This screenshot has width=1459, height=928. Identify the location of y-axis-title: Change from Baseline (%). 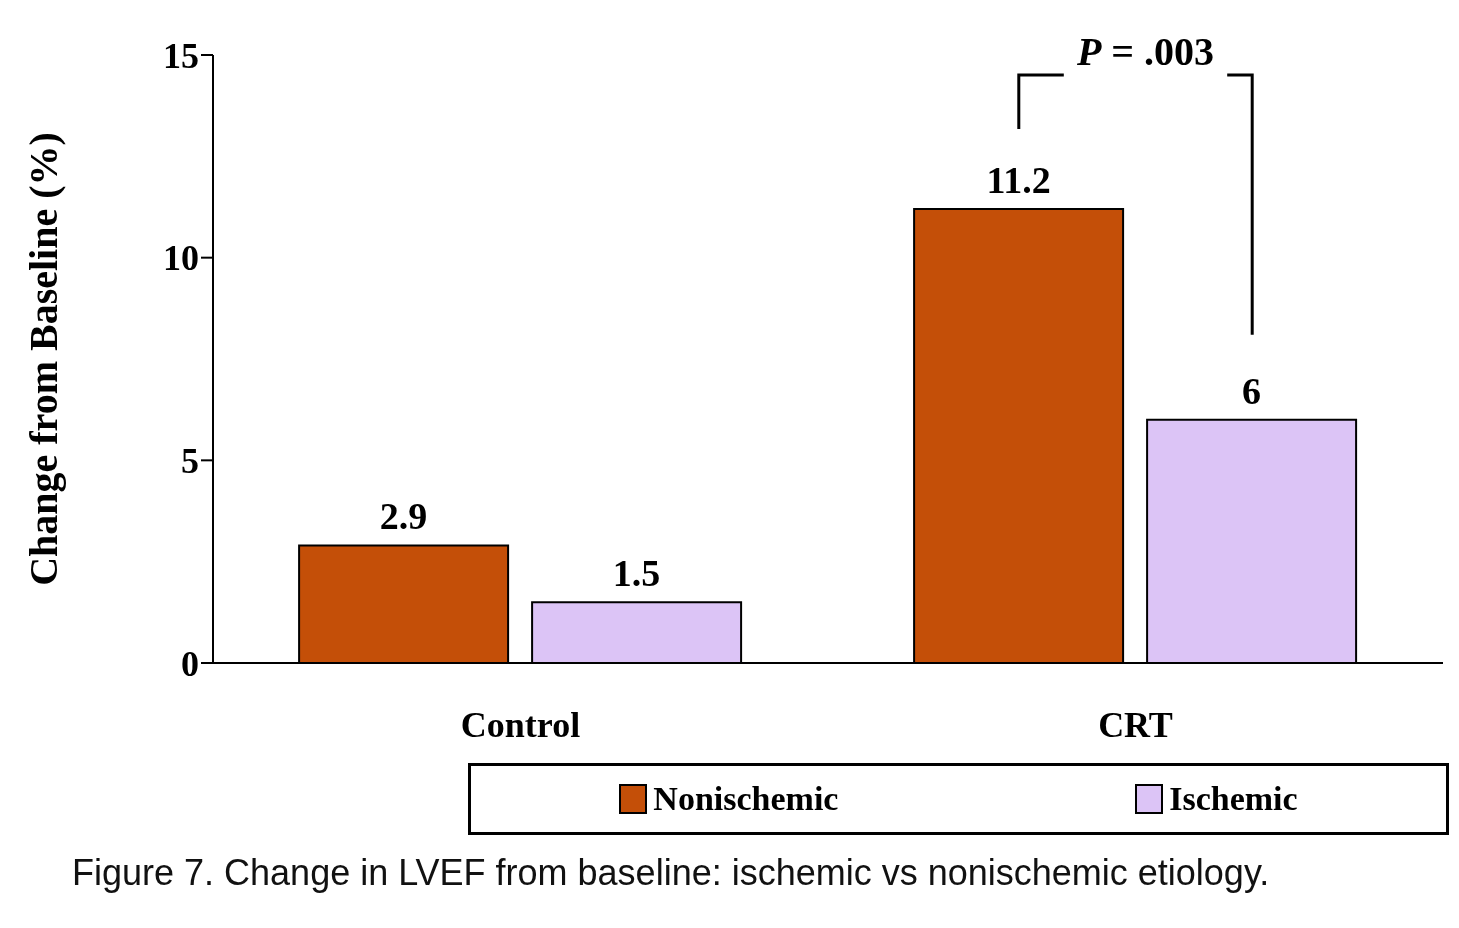
(44, 359).